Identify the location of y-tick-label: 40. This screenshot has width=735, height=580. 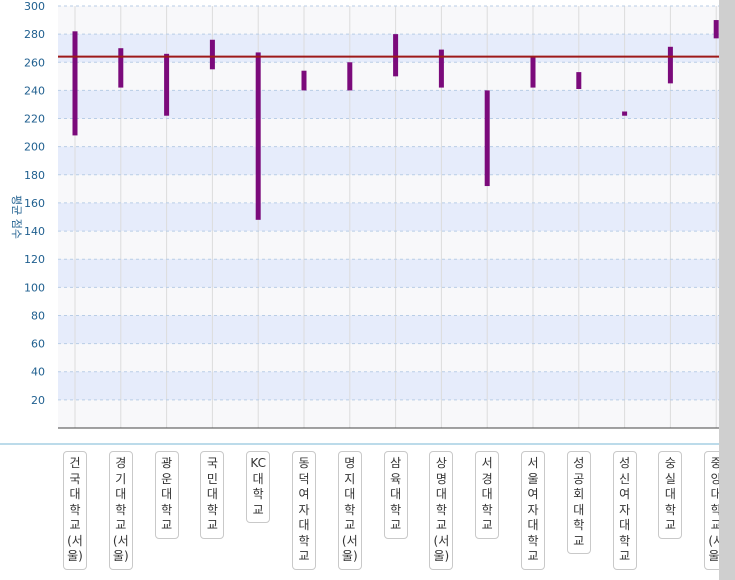
(38, 372).